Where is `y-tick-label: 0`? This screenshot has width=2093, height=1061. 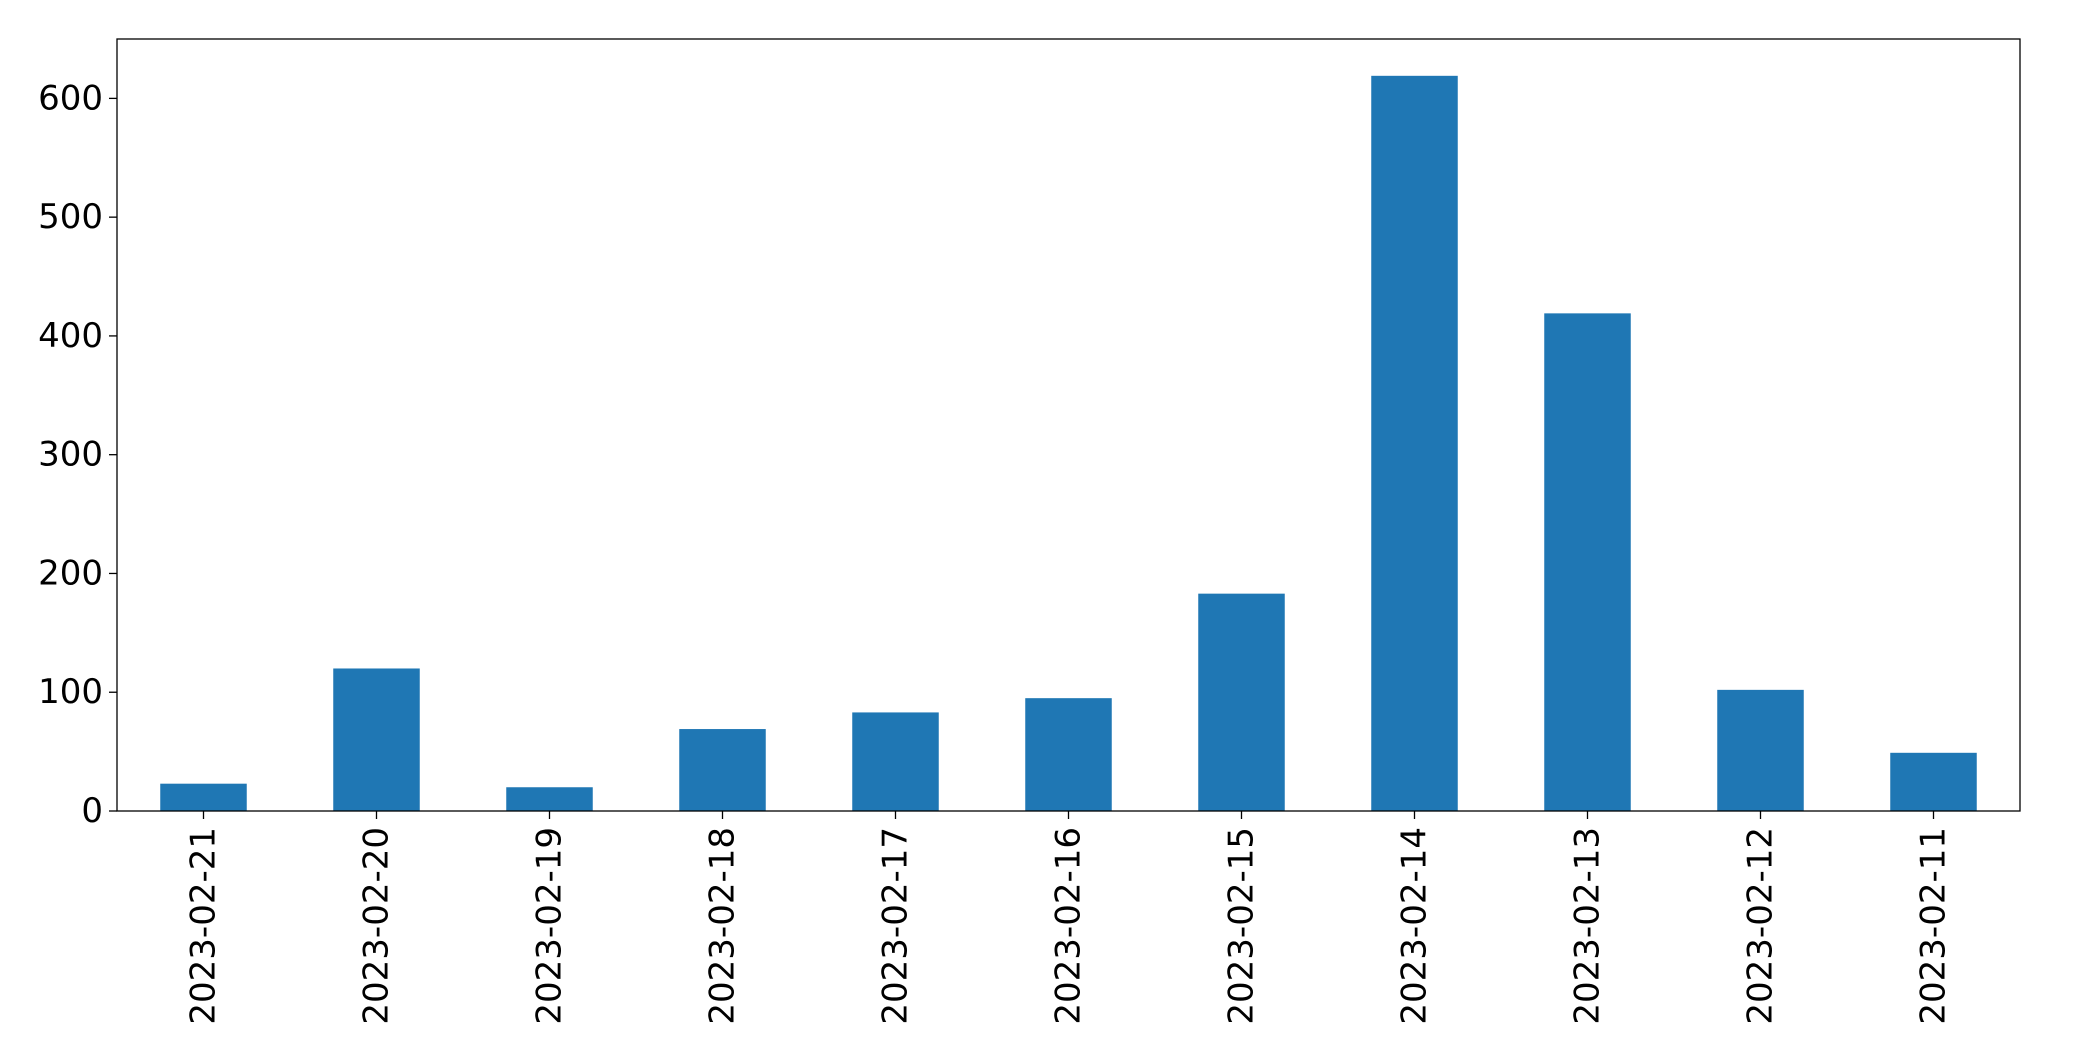 y-tick-label: 0 is located at coordinates (92, 811).